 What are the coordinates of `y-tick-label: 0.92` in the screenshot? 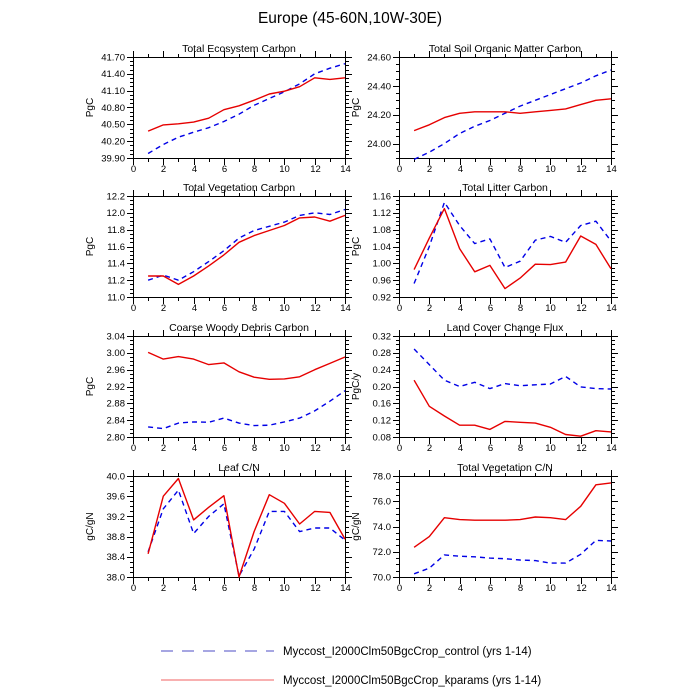 It's located at (382, 297).